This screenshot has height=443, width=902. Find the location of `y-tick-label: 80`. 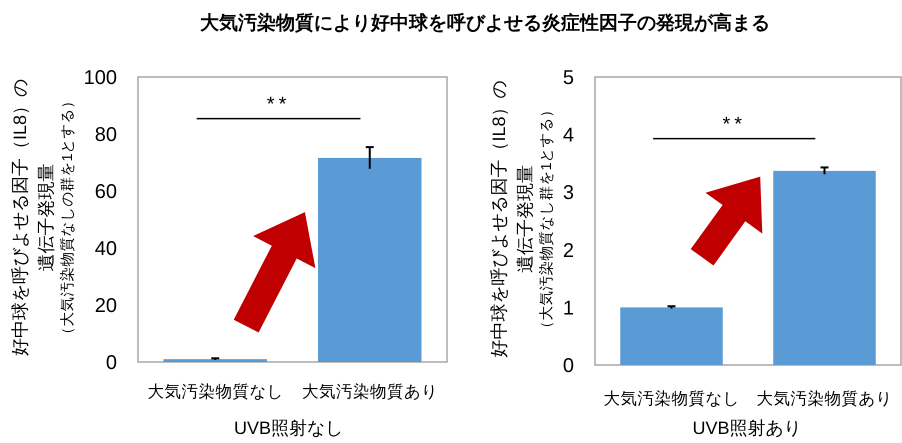

y-tick-label: 80 is located at coordinates (105, 135).